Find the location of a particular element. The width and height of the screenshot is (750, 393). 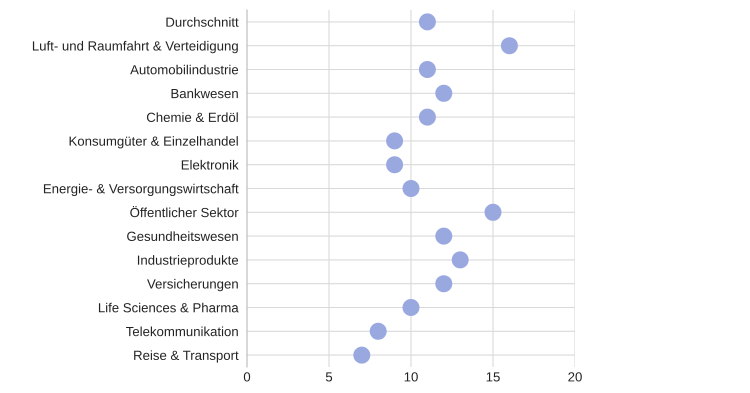

y-tick-label: Versicherungen is located at coordinates (192, 285).